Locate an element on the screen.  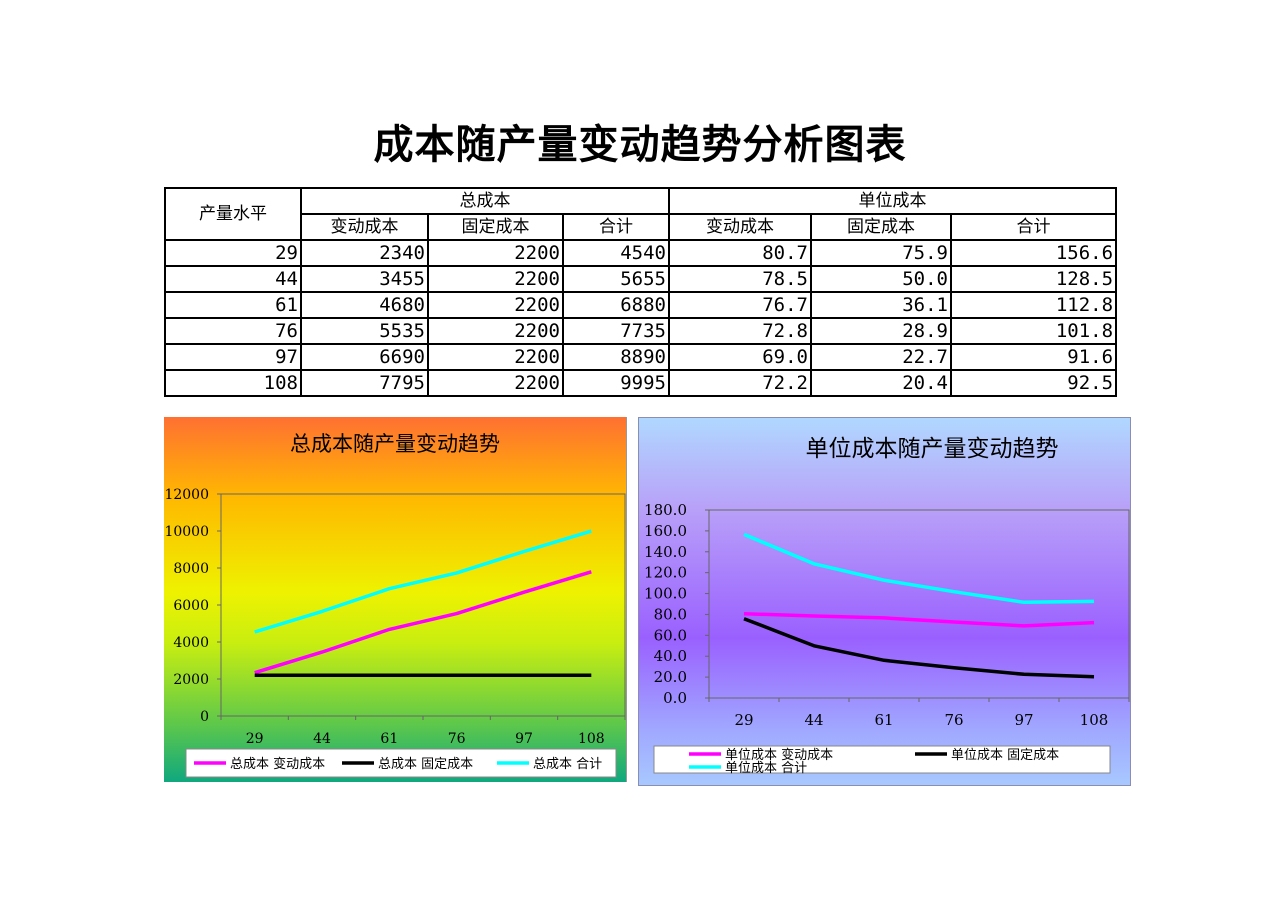
y-tick-label: 6000 is located at coordinates (191, 606).